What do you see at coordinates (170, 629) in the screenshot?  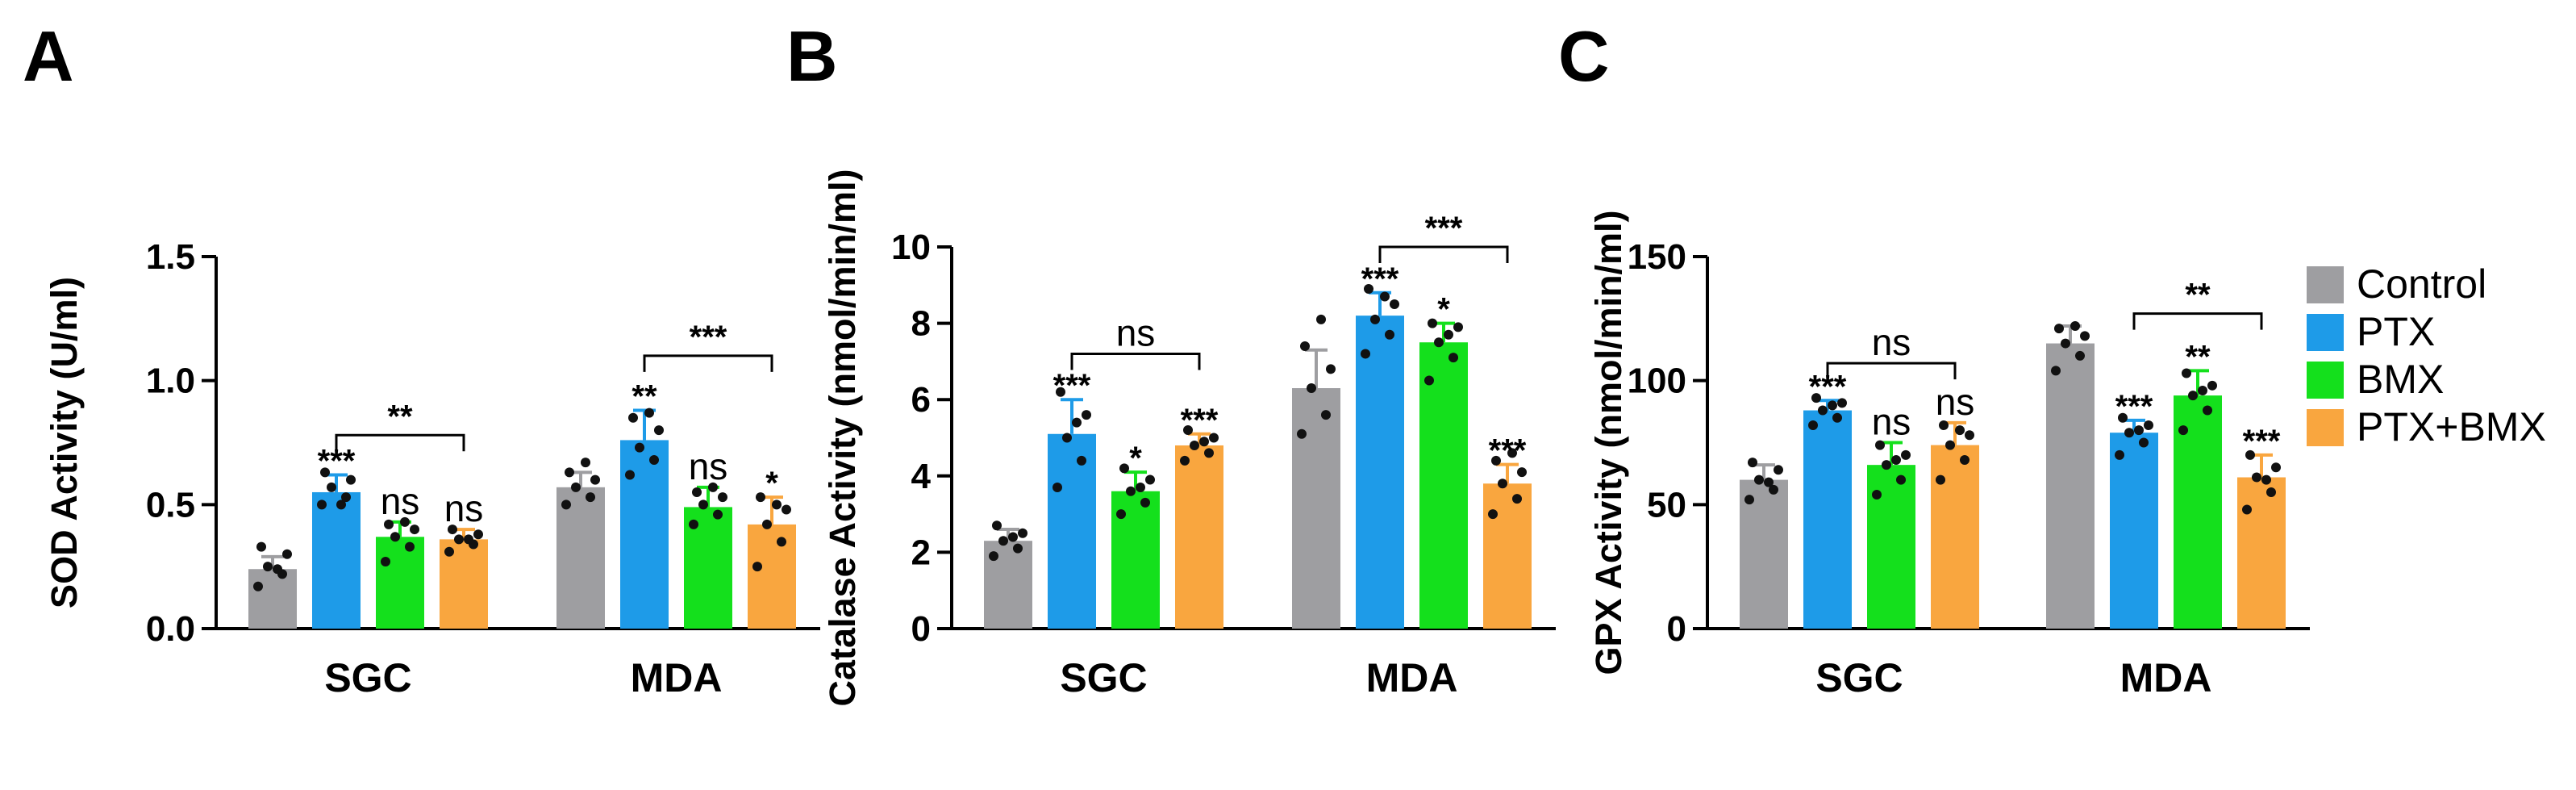 I see `y-tick-label: 0.0` at bounding box center [170, 629].